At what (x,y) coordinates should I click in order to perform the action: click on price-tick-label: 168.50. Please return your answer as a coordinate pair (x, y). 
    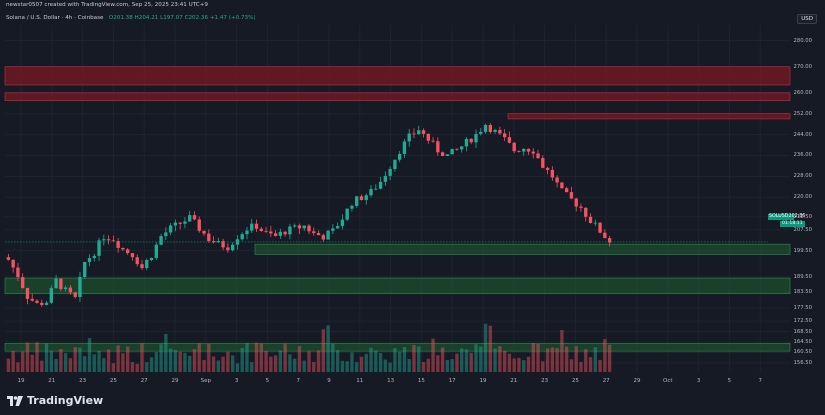
    Looking at the image, I should click on (802, 331).